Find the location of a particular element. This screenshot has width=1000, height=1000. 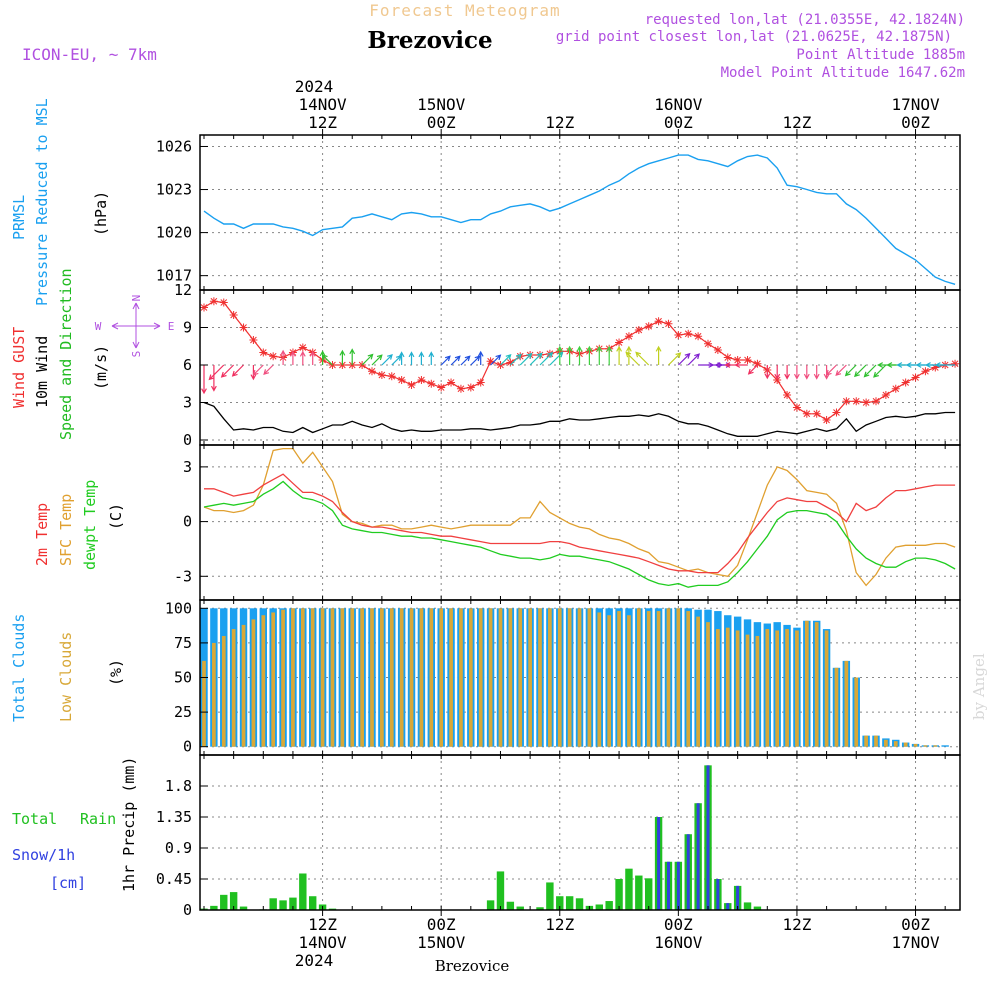

dewpoint-line is located at coordinates (579, 534).